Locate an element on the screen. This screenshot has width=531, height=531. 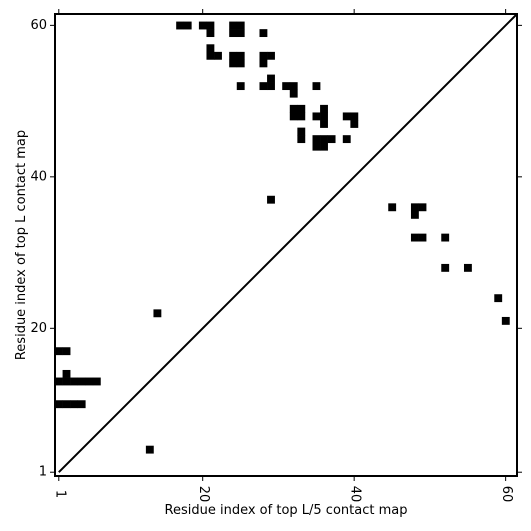
y-tick-label: 20 is located at coordinates (38, 328).